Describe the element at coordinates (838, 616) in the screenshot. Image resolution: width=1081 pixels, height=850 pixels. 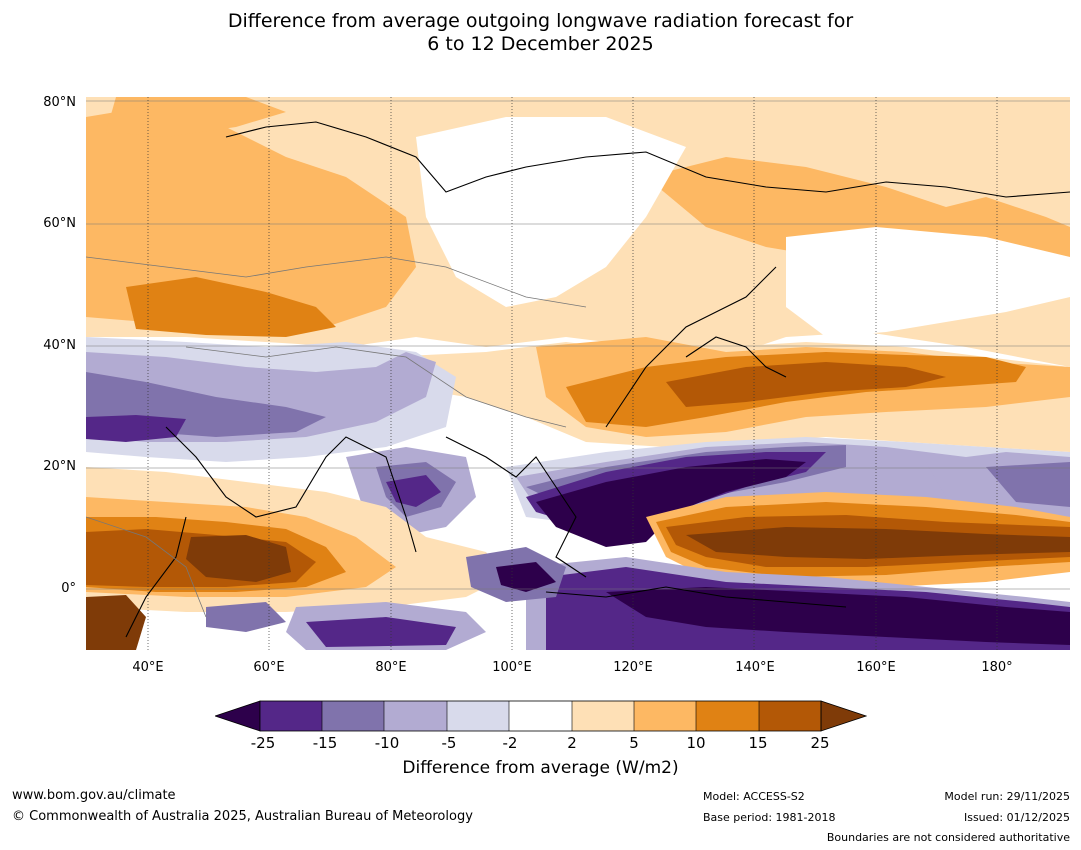
I see `sw-pacific-very-strong-negative-core` at that location.